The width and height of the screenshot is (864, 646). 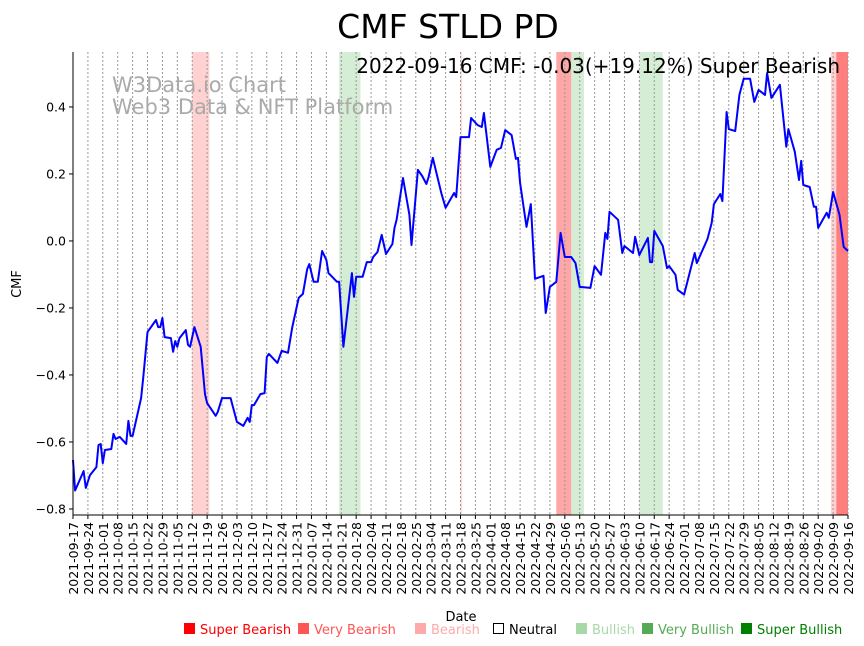 What do you see at coordinates (613, 630) in the screenshot?
I see `legend-label: Bullish` at bounding box center [613, 630].